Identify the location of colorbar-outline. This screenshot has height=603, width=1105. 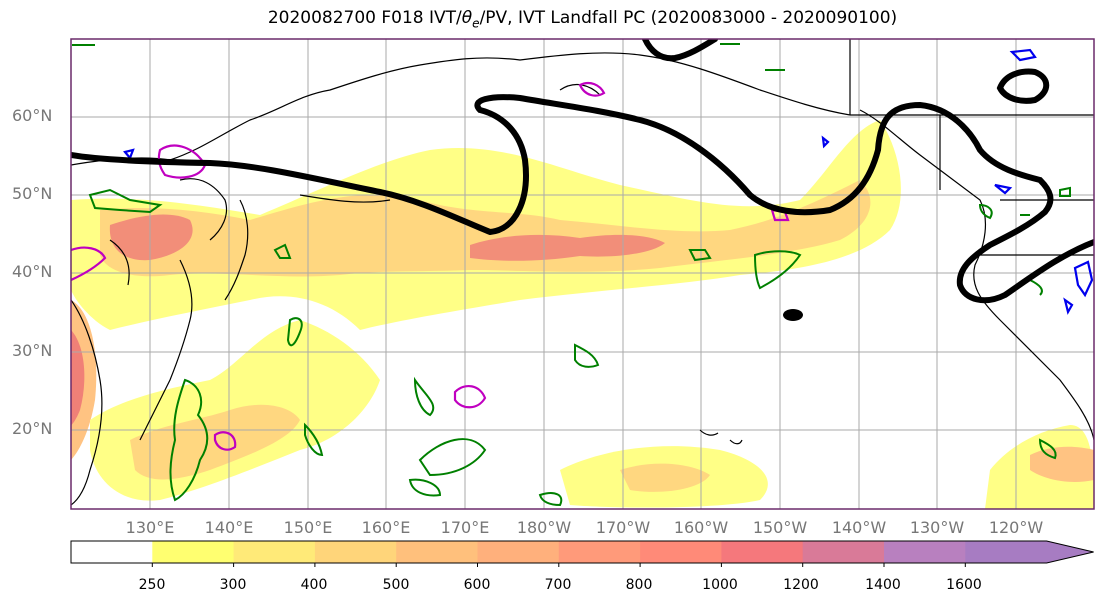
(582, 552).